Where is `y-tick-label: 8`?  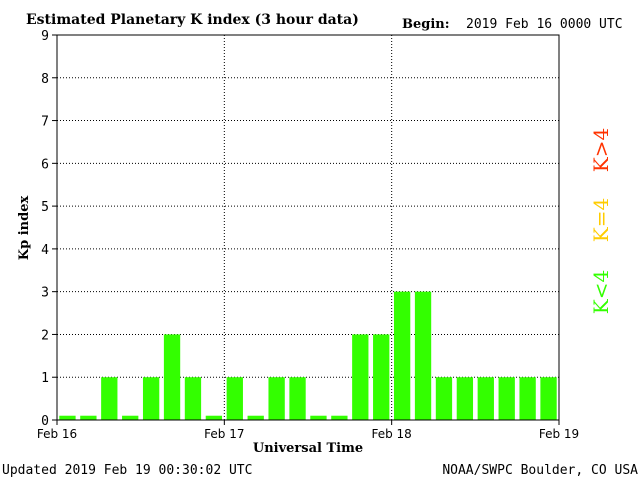 y-tick-label: 8 is located at coordinates (45, 79).